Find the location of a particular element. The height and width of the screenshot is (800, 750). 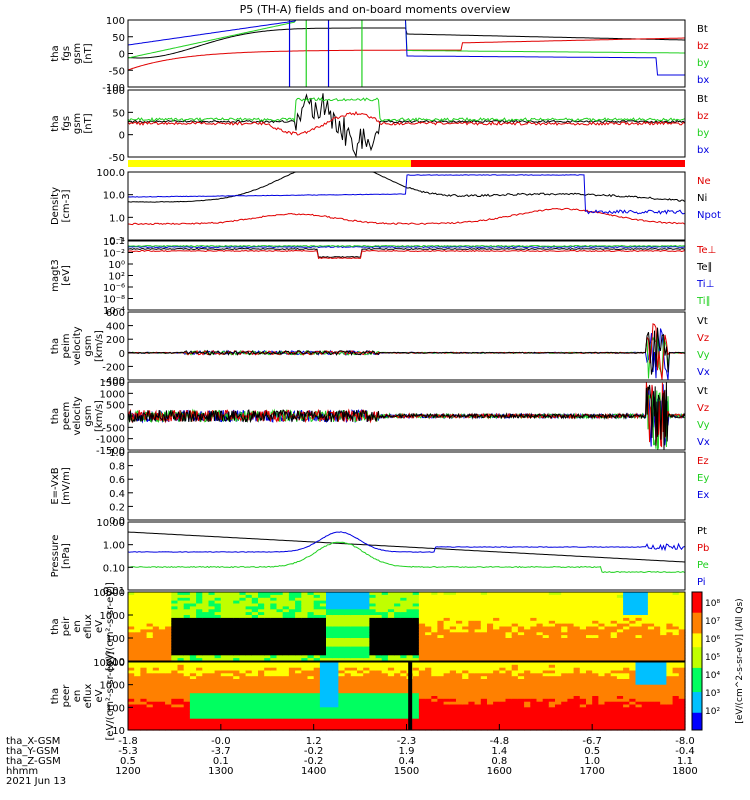

legend-label: bx is located at coordinates (703, 80).